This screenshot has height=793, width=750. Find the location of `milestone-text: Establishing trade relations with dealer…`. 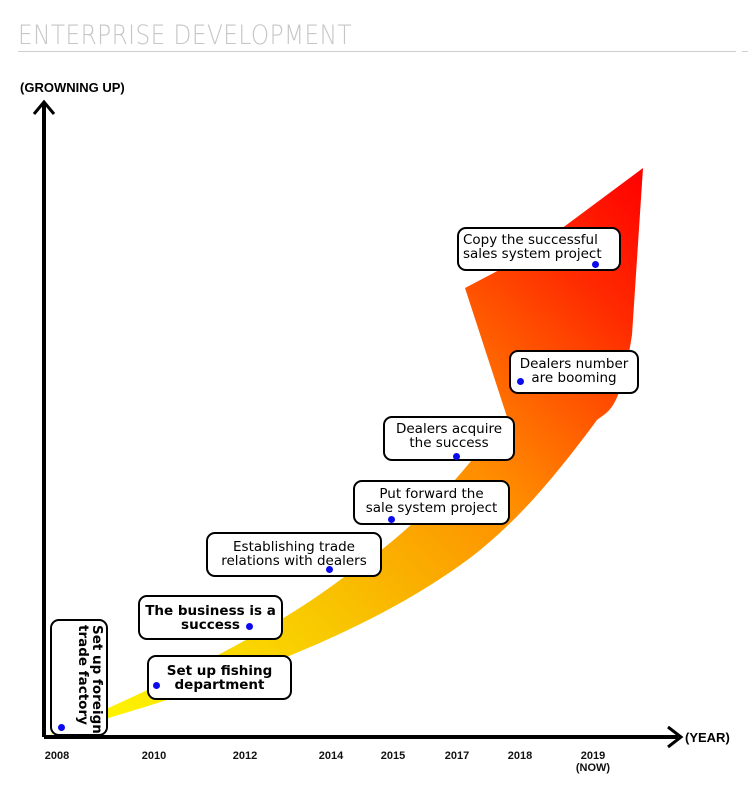

milestone-text: Establishing trade relations with dealer… is located at coordinates (294, 554).